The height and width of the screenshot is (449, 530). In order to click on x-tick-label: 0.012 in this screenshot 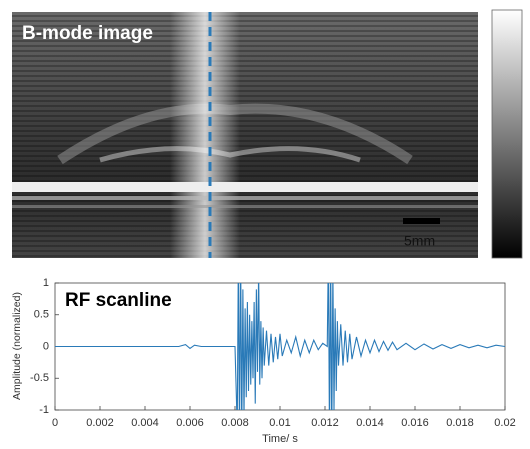, I will do `click(325, 423)`.